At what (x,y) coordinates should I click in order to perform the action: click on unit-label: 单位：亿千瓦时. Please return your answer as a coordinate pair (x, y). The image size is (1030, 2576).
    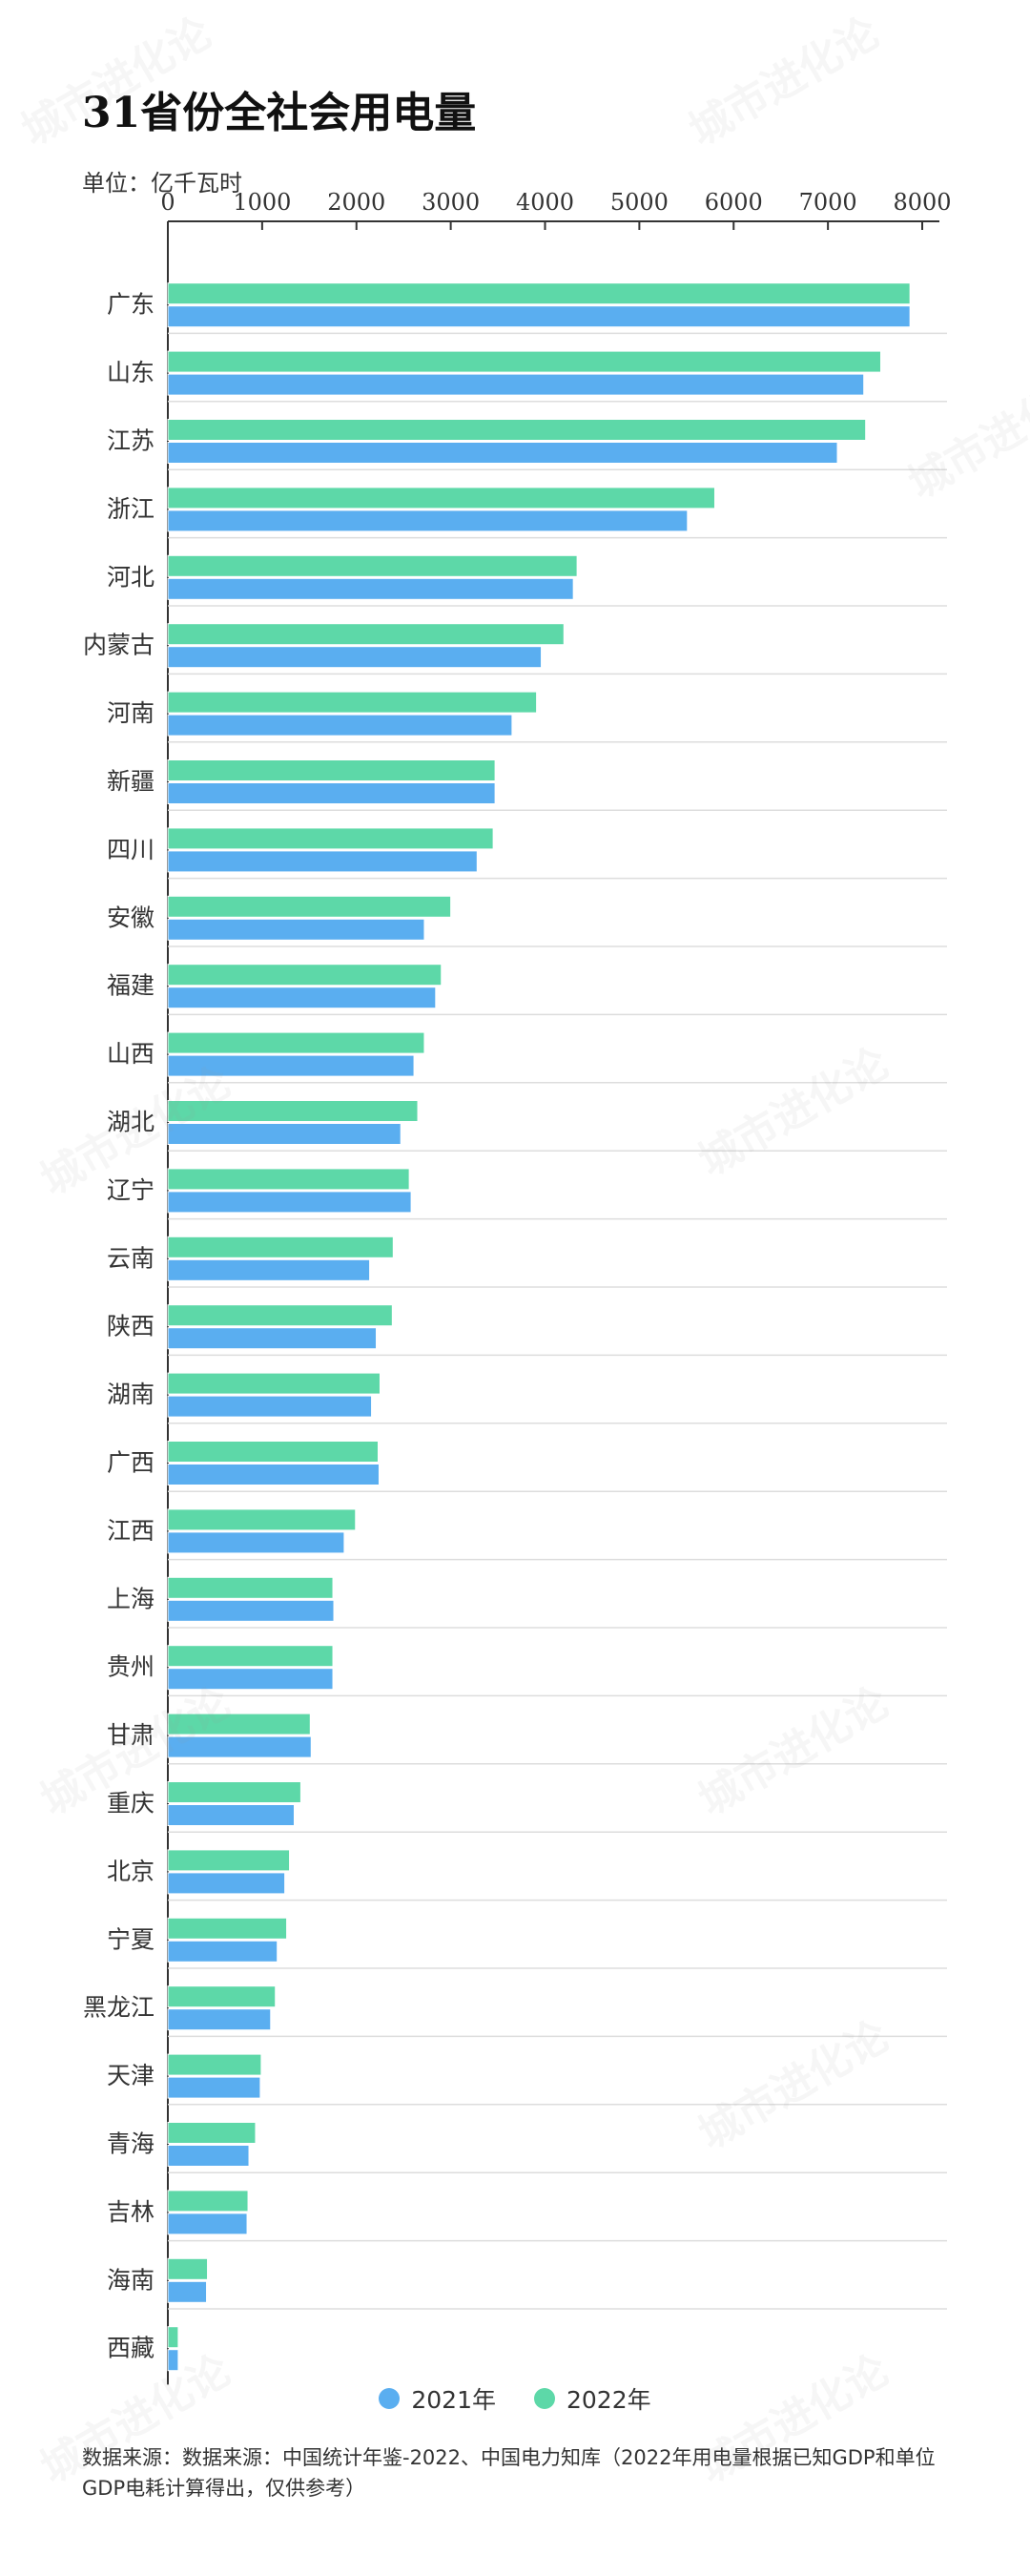
    Looking at the image, I should click on (162, 183).